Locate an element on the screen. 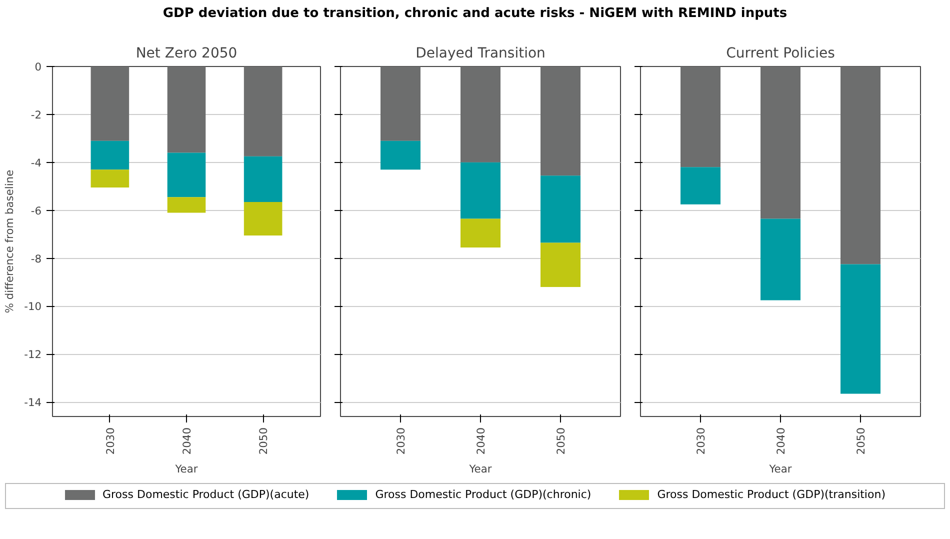 This screenshot has height=539, width=950. y-tick-label: 0 is located at coordinates (38, 67).